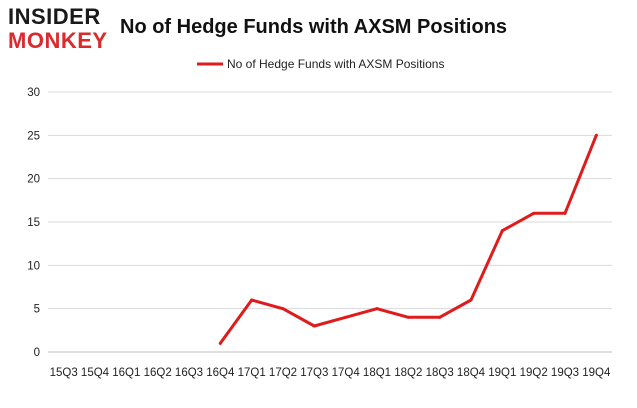  Describe the element at coordinates (252, 373) in the screenshot. I see `x-tick-label: 17Q1` at that location.